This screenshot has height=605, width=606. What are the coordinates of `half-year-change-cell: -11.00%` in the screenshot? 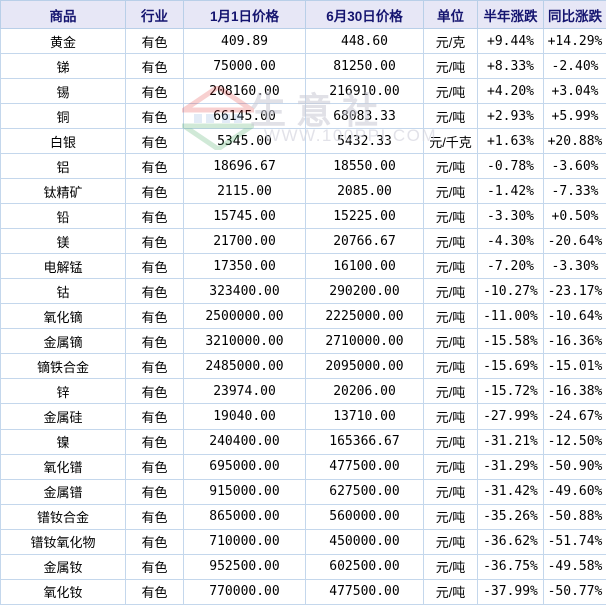 It's located at (510, 316).